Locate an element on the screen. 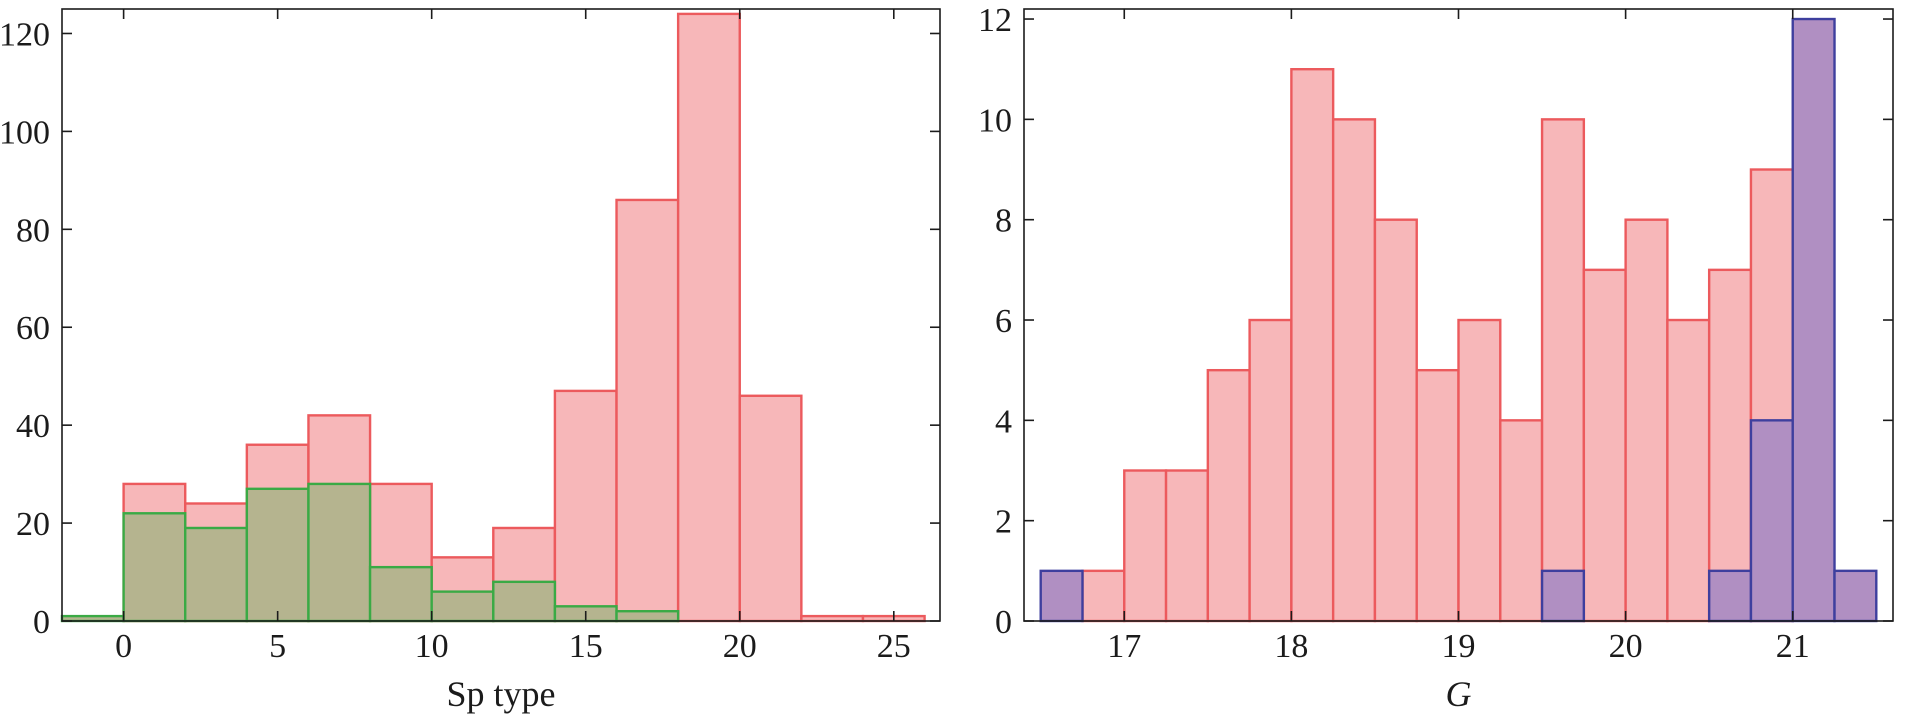 This screenshot has height=721, width=1908. y-tick-label: 20 is located at coordinates (33, 524).